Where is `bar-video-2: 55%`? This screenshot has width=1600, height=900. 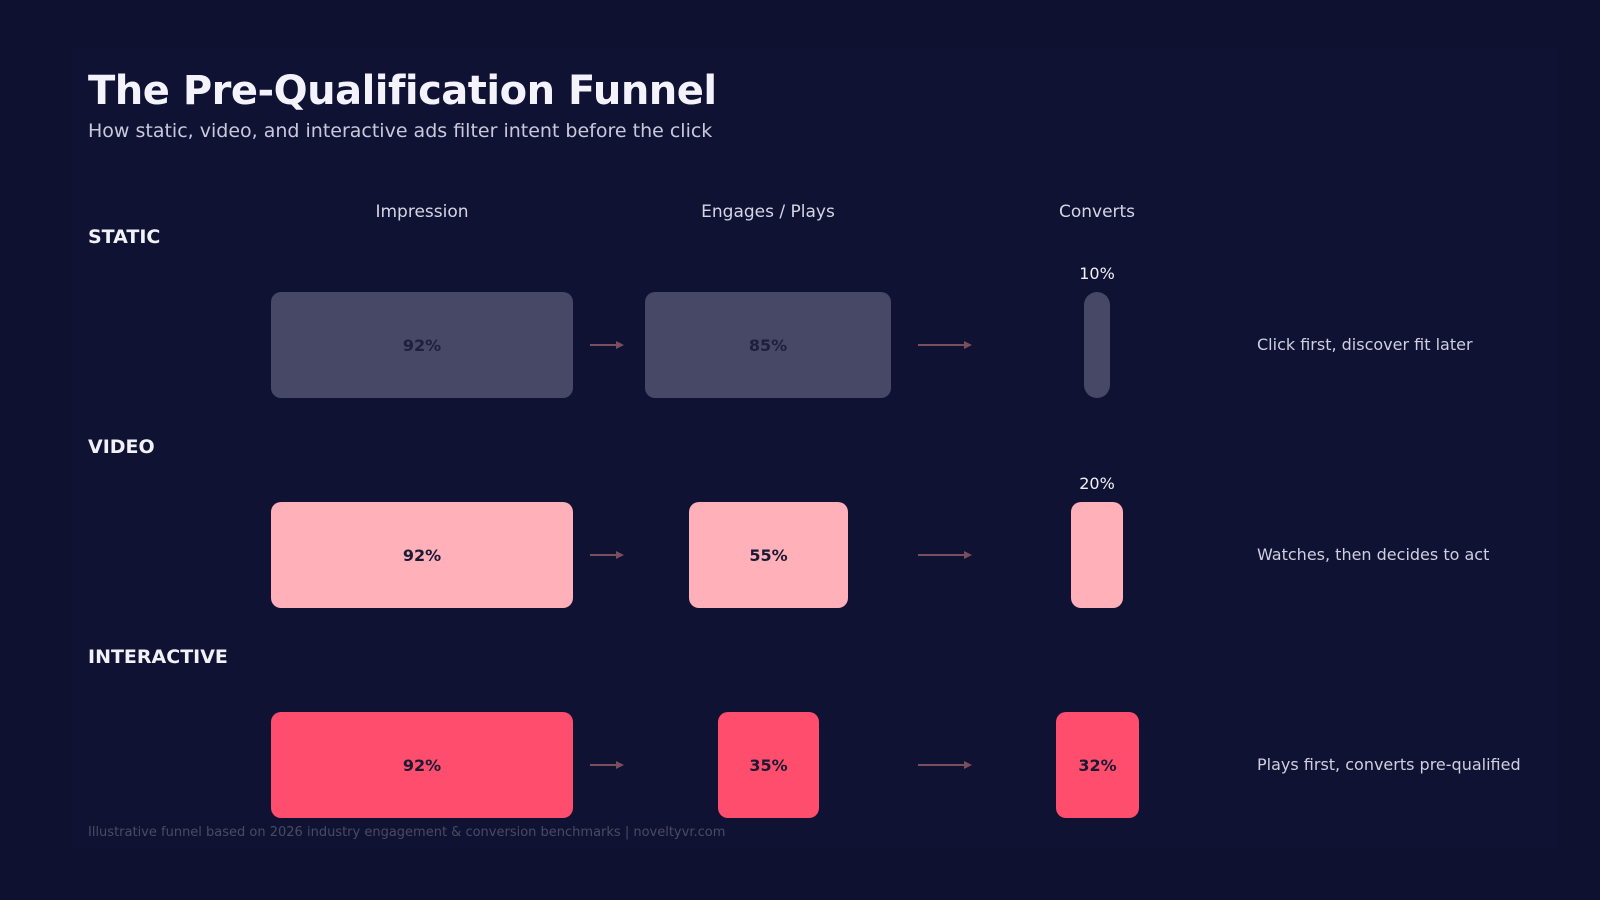 bar-video-2: 55% is located at coordinates (768, 555).